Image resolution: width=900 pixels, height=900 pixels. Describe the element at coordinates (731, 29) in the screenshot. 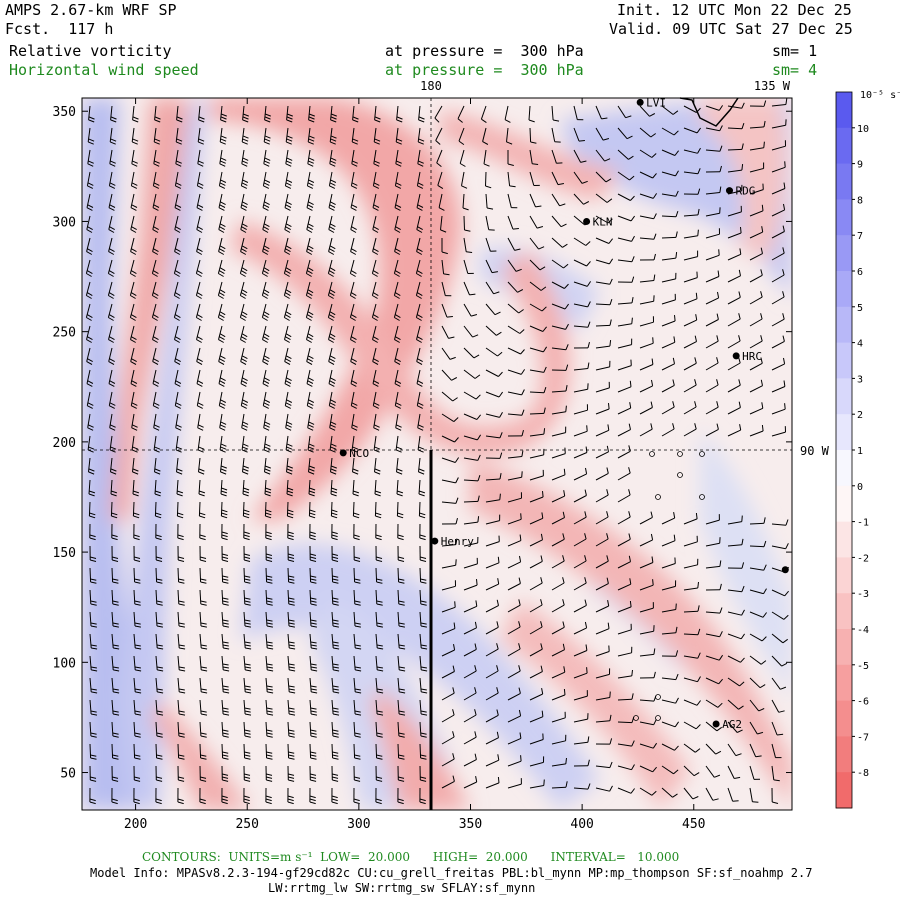

I see `valid-time: Valid. 09 UTC Sat 27 Dec 25` at that location.